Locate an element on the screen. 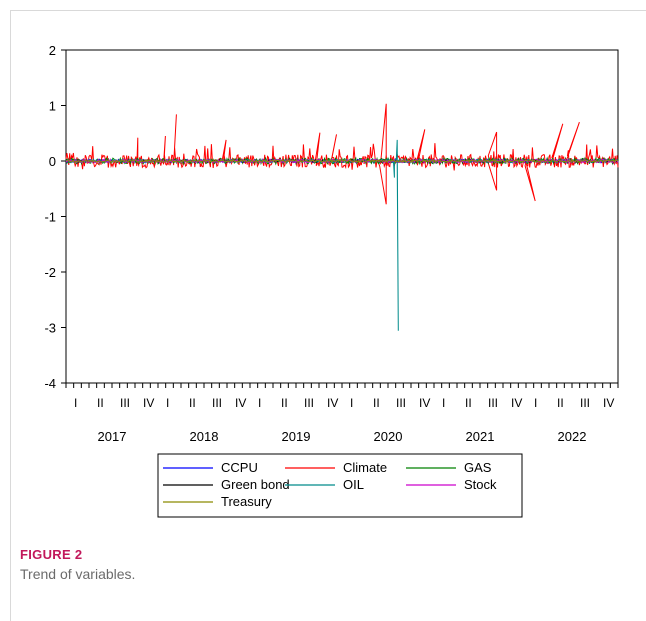 This screenshot has height=621, width=646. figure-caption-text: Trend of variables. is located at coordinates (78, 574).